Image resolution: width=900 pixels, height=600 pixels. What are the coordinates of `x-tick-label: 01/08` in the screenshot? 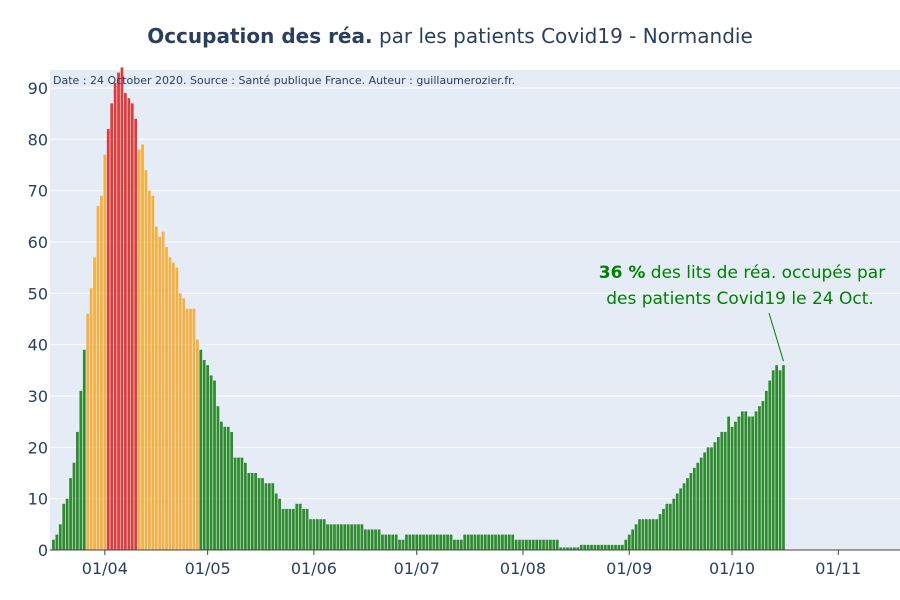 It's located at (523, 568).